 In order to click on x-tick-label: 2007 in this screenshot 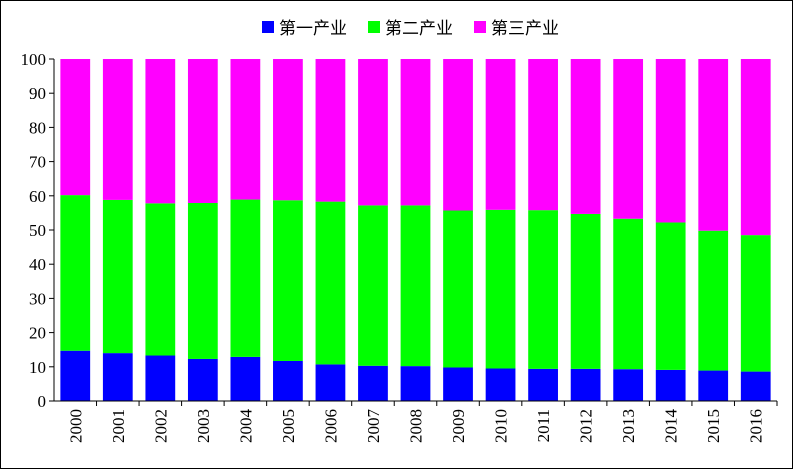, I will do `click(373, 426)`.